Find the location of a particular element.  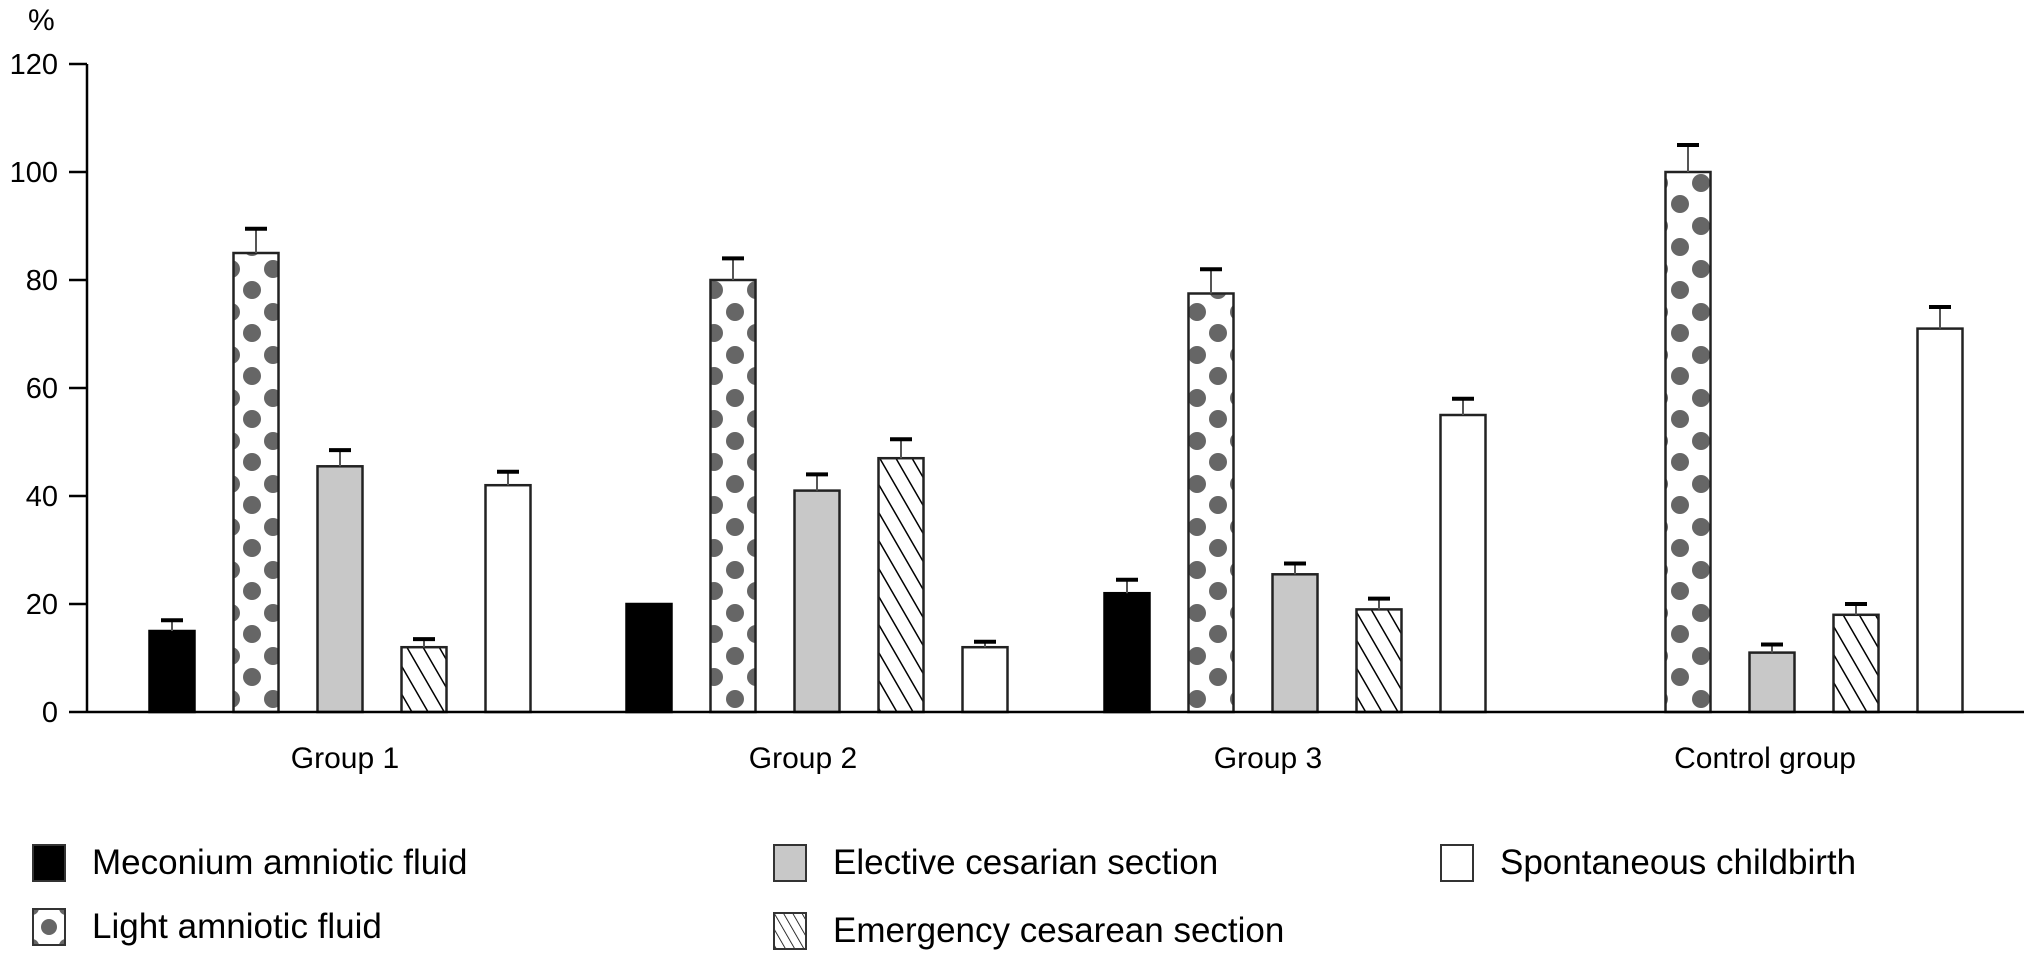

legend-item-light: Light amniotic fluid is located at coordinates (207, 927).